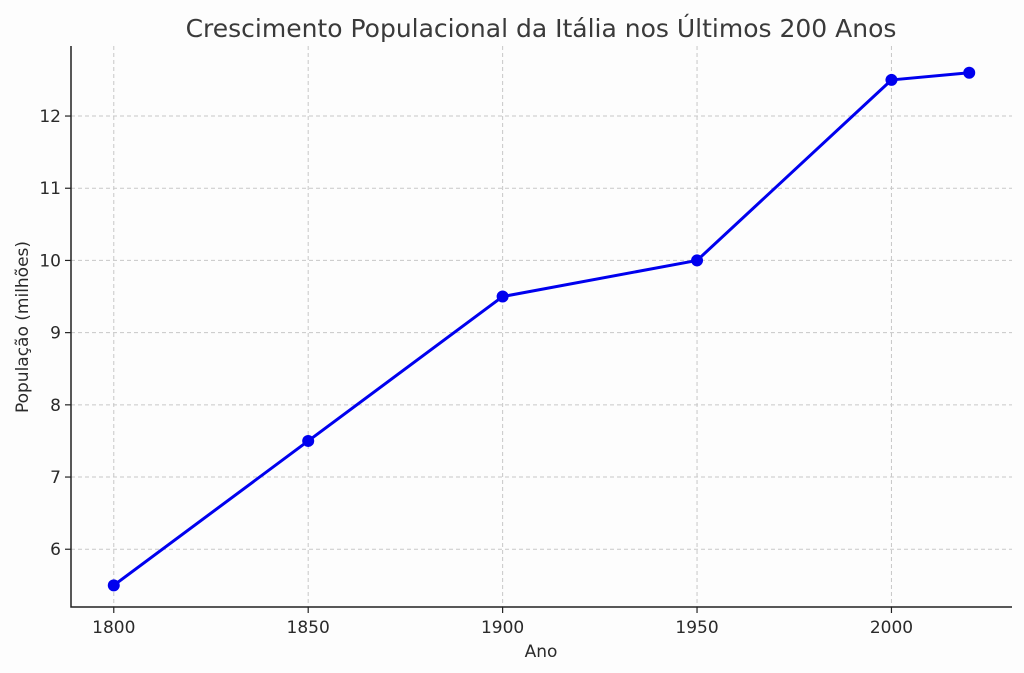 This screenshot has height=673, width=1024. Describe the element at coordinates (502, 628) in the screenshot. I see `x-tick-label: 1900` at that location.